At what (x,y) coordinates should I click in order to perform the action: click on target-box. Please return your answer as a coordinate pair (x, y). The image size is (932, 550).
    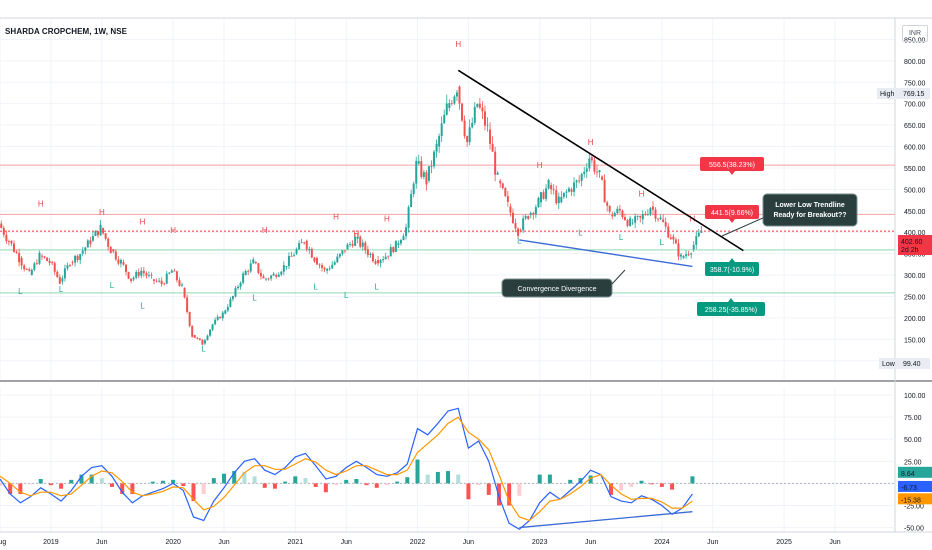
    Looking at the image, I should click on (732, 269).